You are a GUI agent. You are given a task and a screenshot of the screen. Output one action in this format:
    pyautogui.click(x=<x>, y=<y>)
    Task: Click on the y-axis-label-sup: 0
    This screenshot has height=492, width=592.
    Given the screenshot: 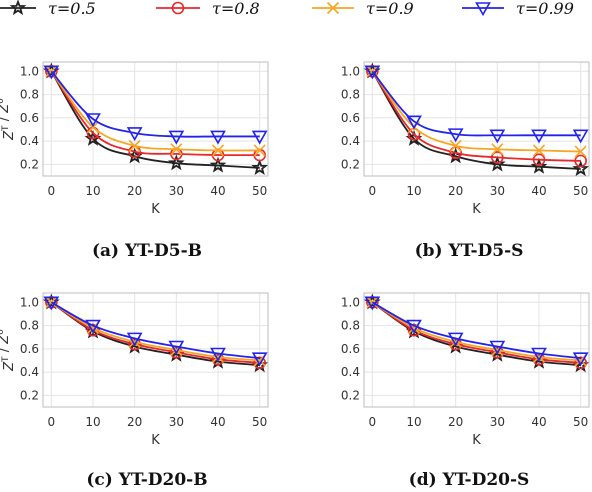 What is the action you would take?
    pyautogui.click(x=3, y=332)
    